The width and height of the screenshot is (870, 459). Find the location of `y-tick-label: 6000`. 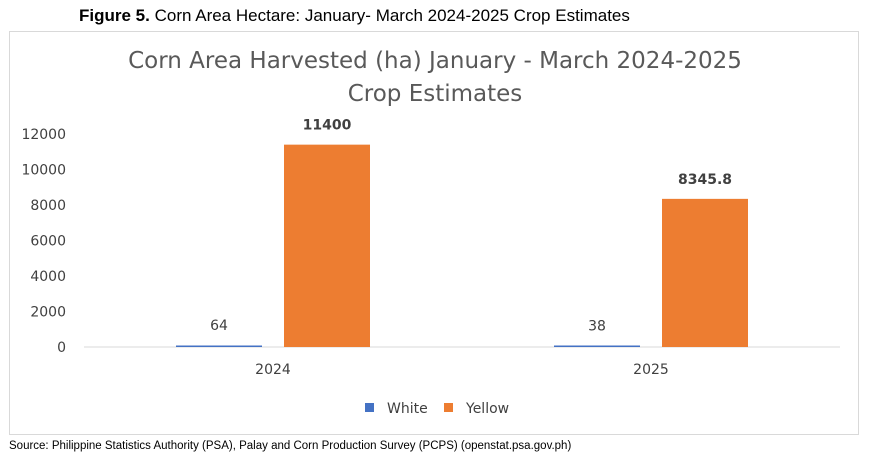

y-tick-label: 6000 is located at coordinates (48, 242).